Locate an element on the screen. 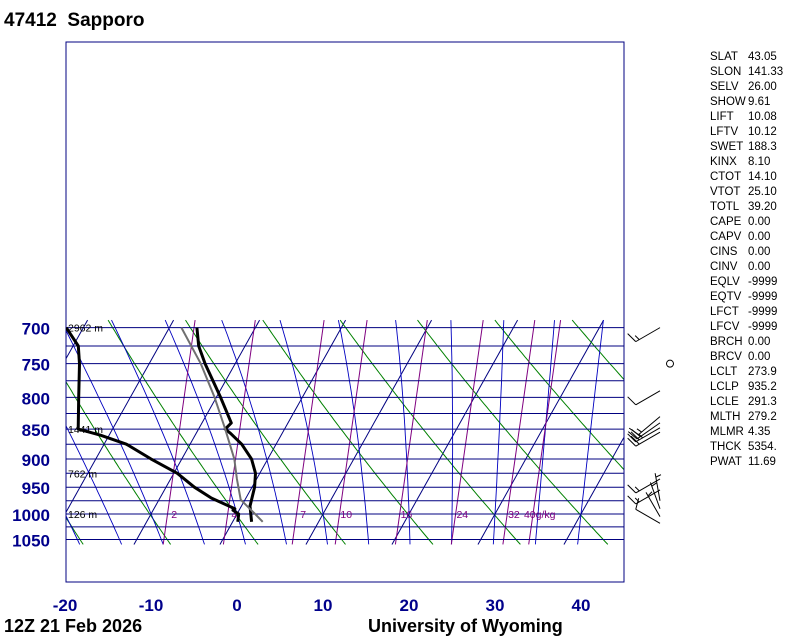  index-key: BRCV is located at coordinates (726, 357).